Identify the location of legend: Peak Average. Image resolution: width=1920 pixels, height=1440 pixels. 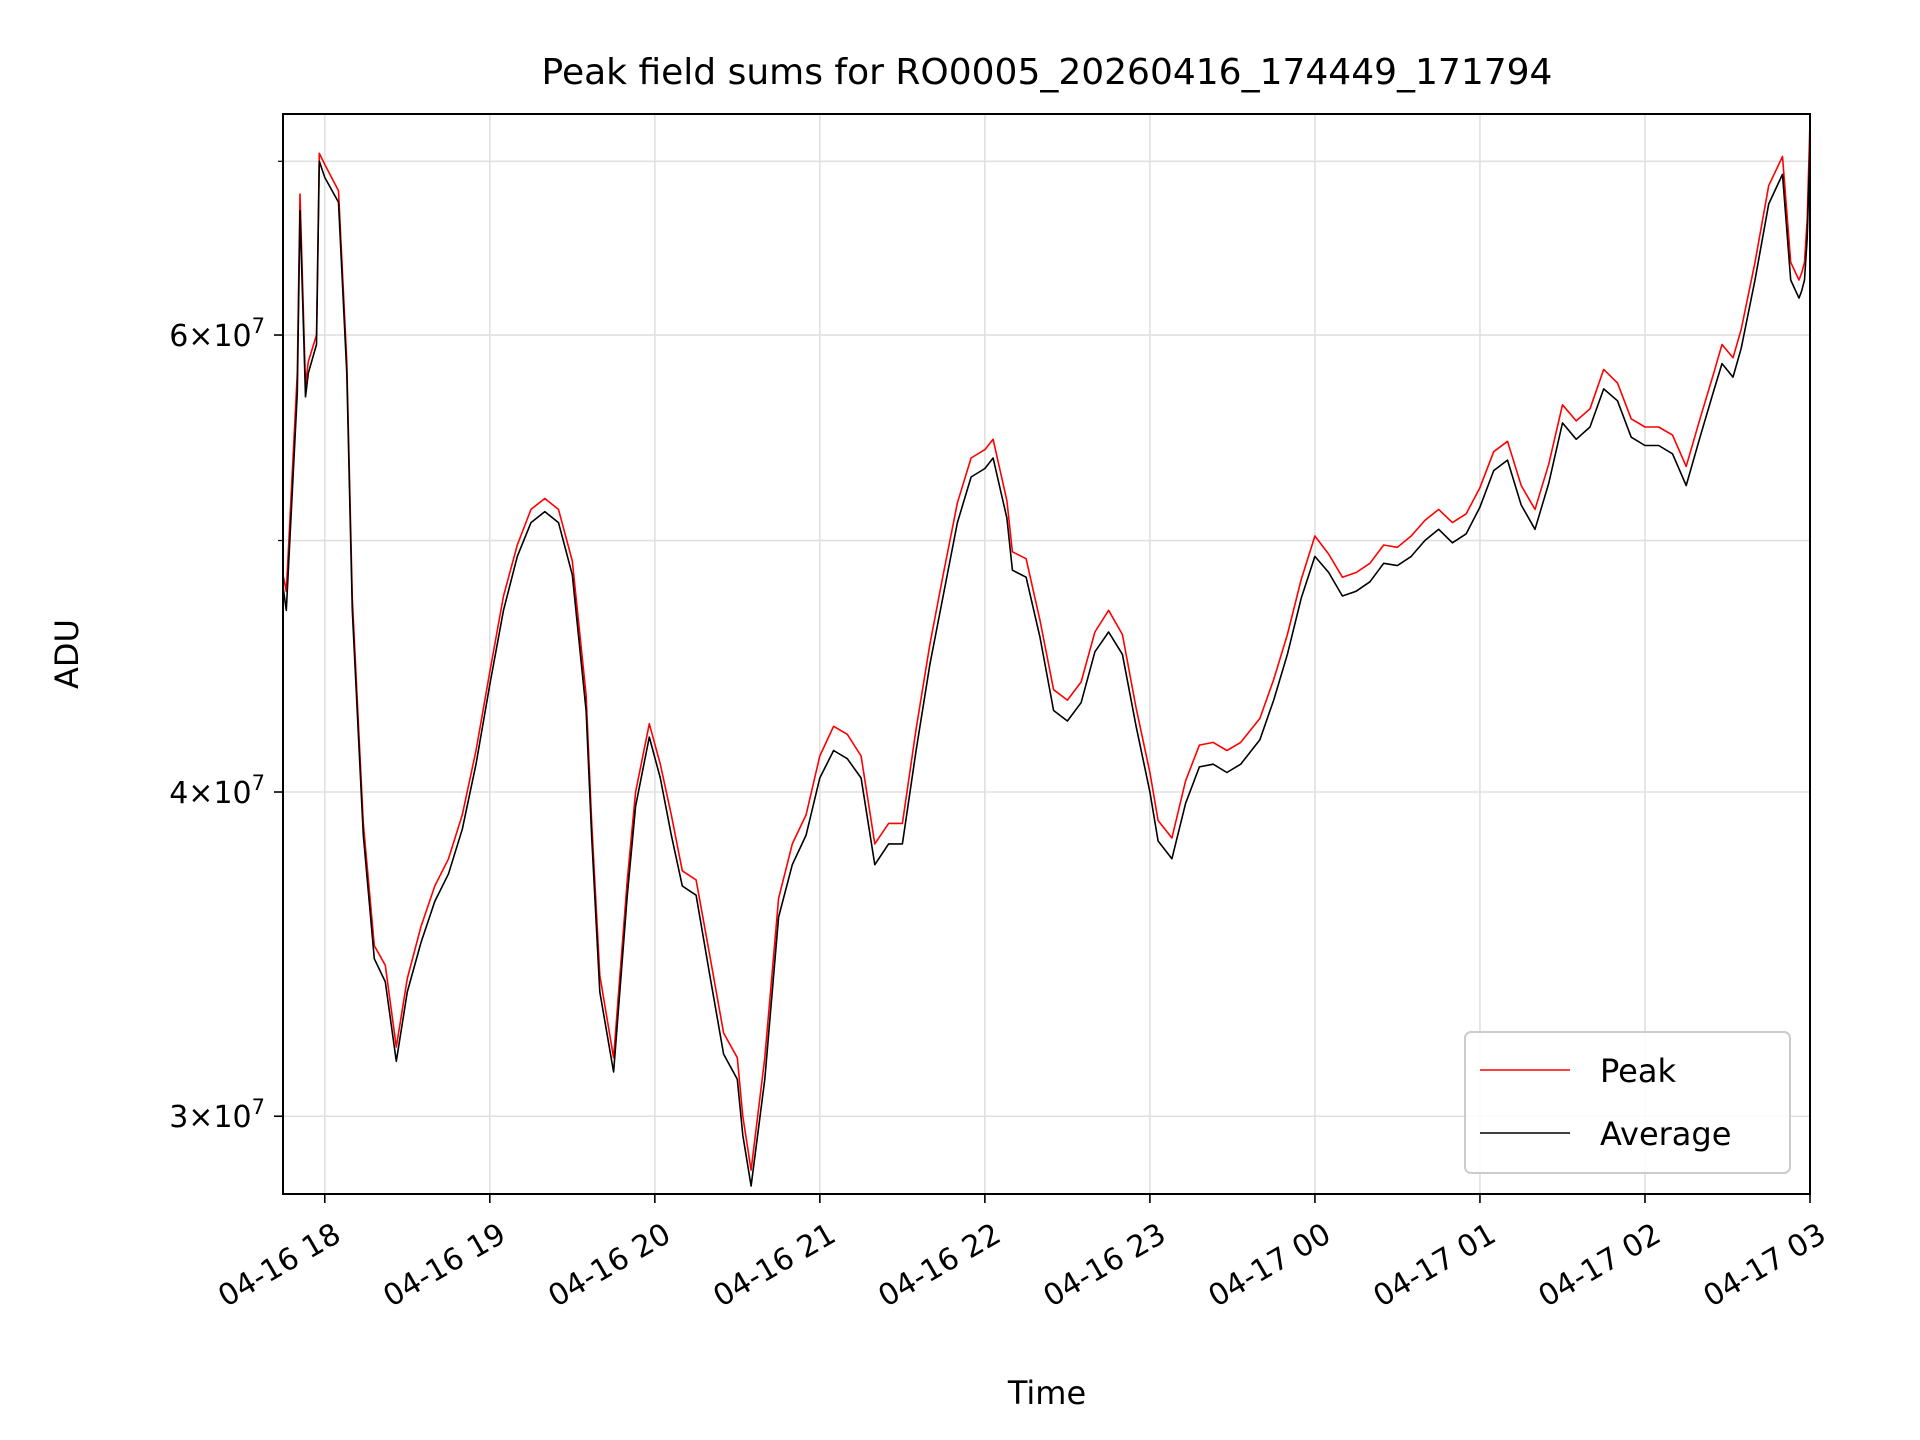
(1627, 1102).